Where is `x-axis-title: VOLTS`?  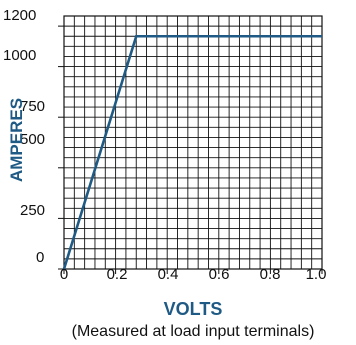 x-axis-title: VOLTS is located at coordinates (193, 309).